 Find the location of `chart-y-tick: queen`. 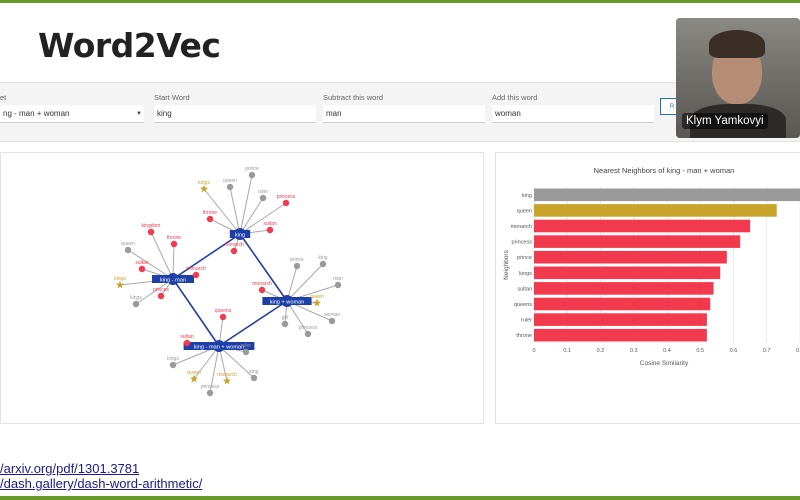

chart-y-tick: queen is located at coordinates (524, 211).